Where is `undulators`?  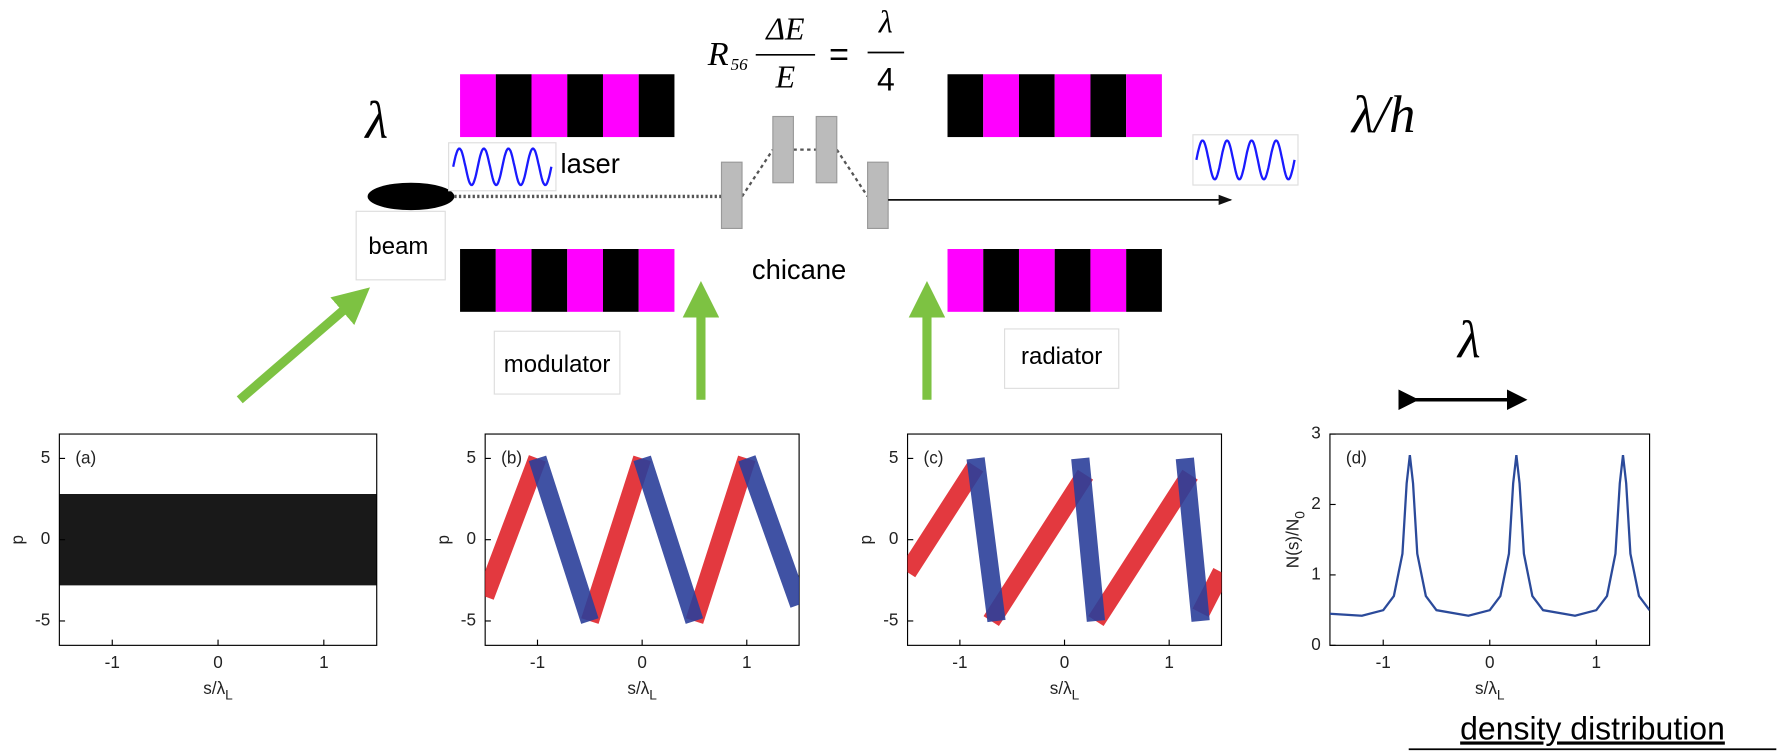
undulators is located at coordinates (811, 193).